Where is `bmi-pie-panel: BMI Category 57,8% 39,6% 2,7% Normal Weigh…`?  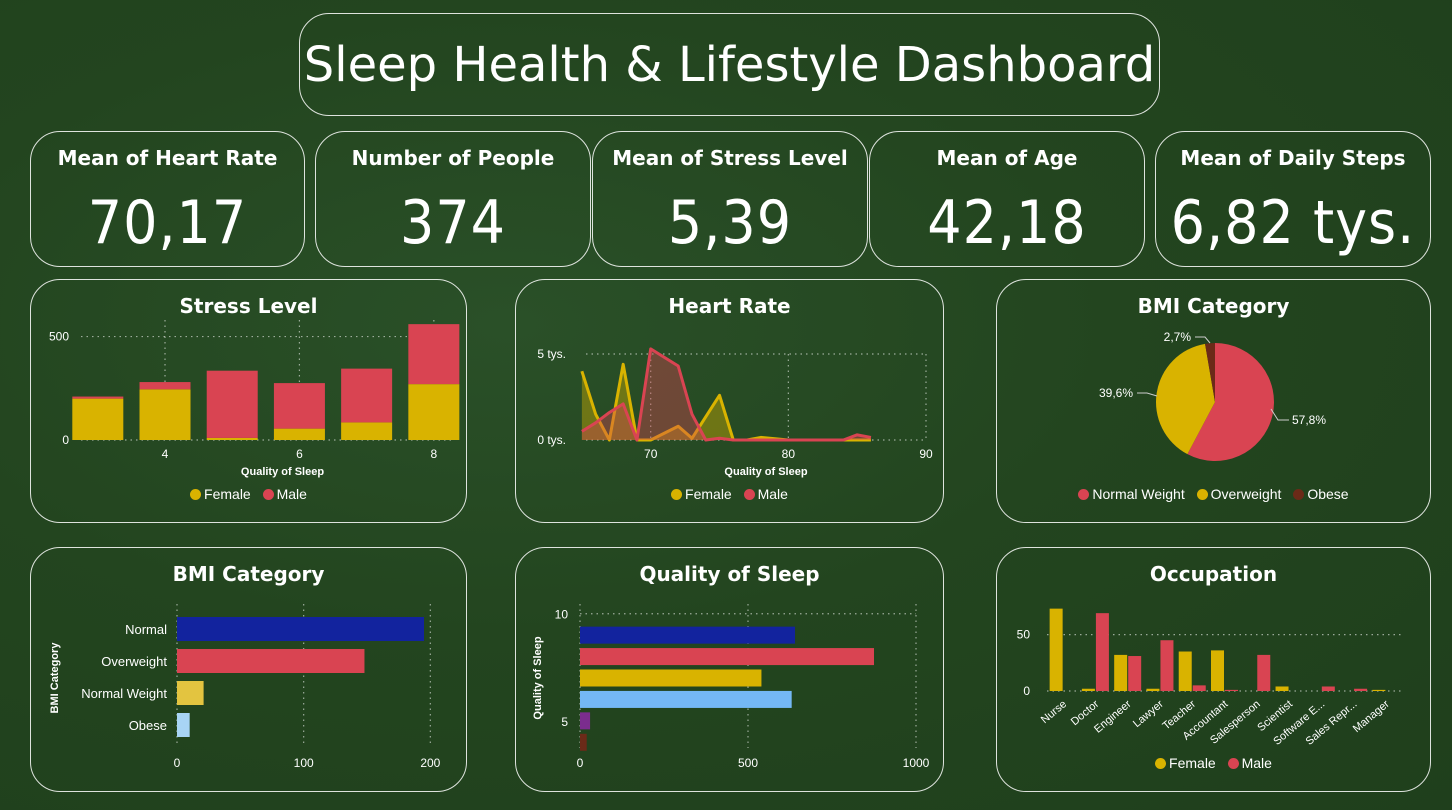 bmi-pie-panel: BMI Category 57,8% 39,6% 2,7% Normal Weigh… is located at coordinates (1213, 401).